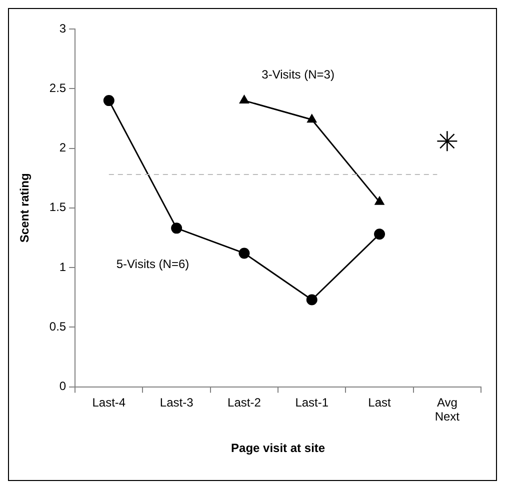 The height and width of the screenshot is (489, 505). Describe the element at coordinates (177, 402) in the screenshot. I see `x-tick-label: Last-3` at that location.